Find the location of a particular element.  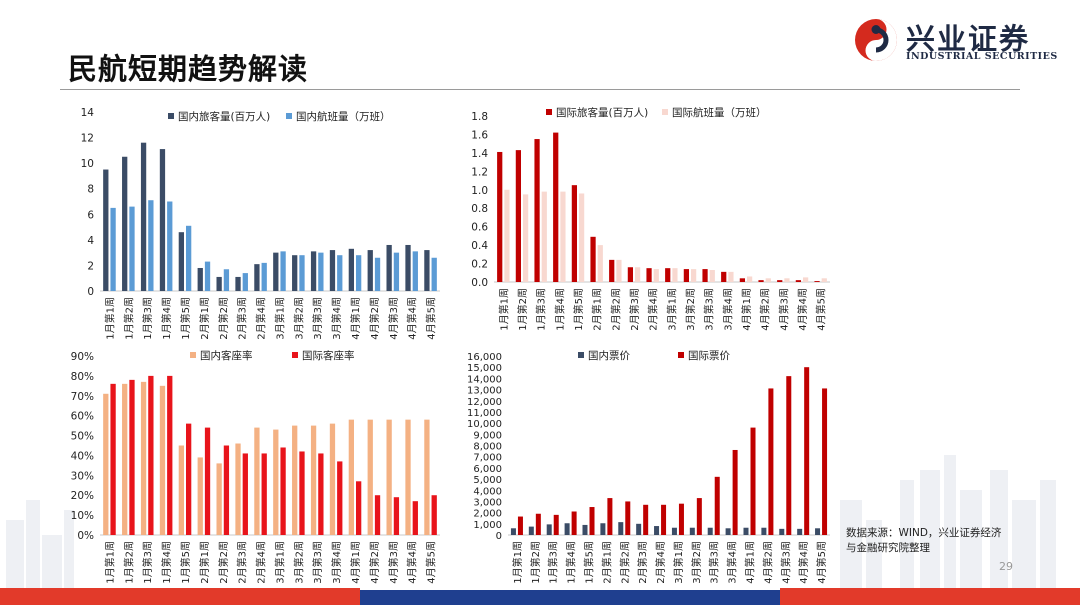

company-logo: 兴业证券 INDUSTRIAL SECURITIES is located at coordinates (959, 40).